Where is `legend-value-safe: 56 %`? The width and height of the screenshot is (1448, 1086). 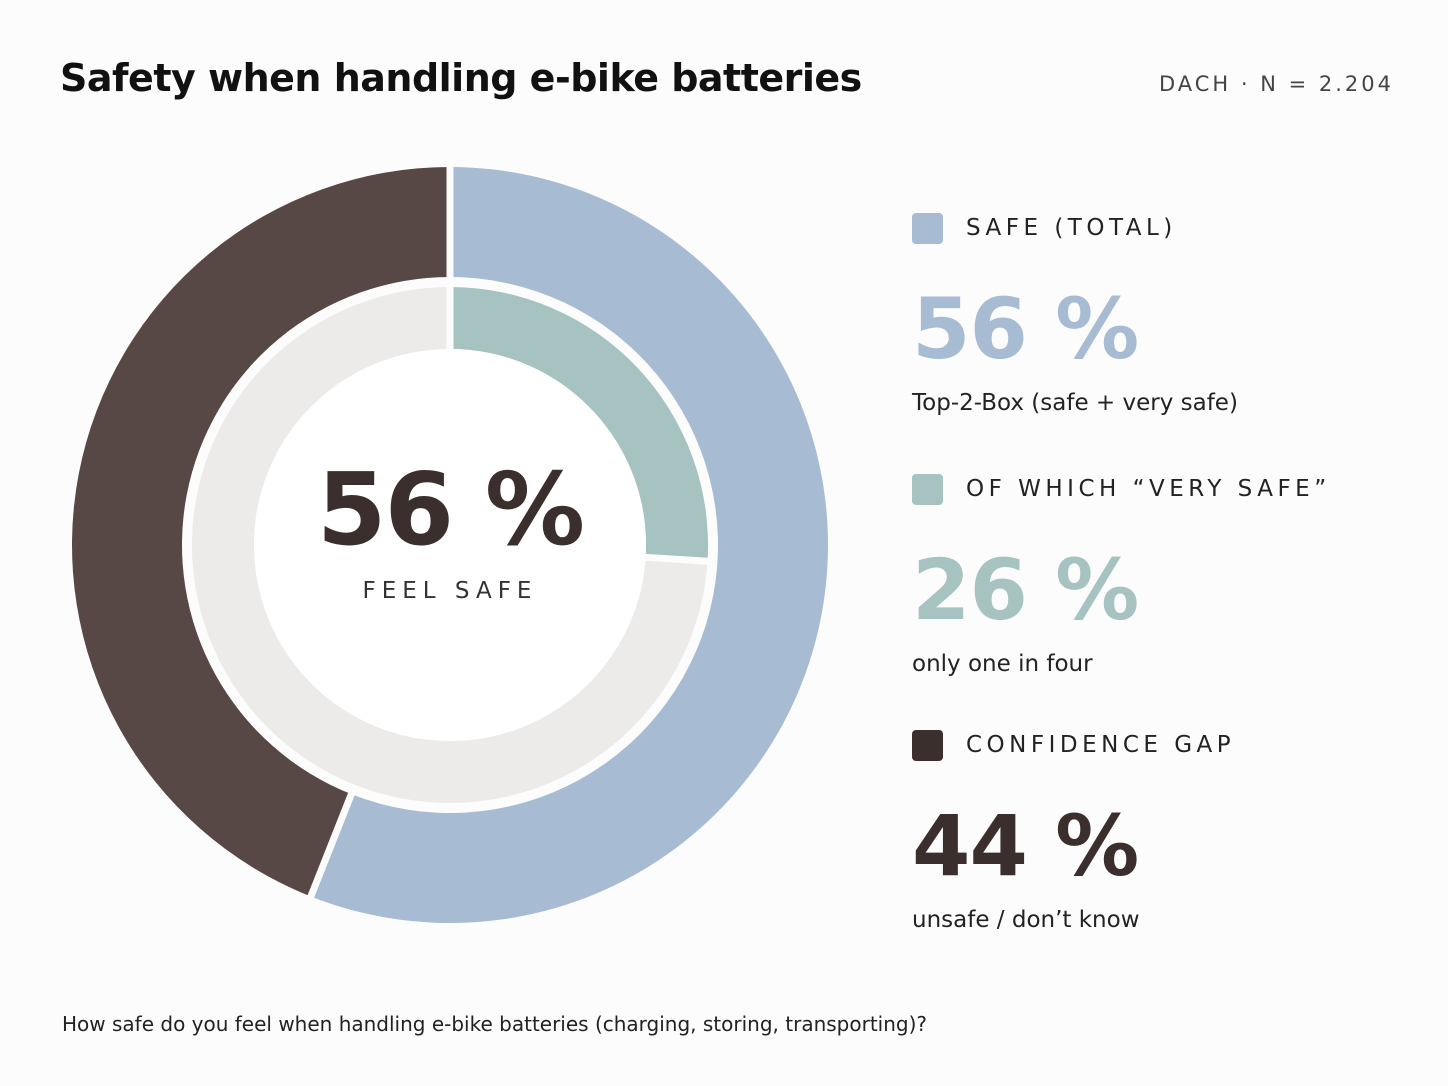 legend-value-safe: 56 % is located at coordinates (1025, 329).